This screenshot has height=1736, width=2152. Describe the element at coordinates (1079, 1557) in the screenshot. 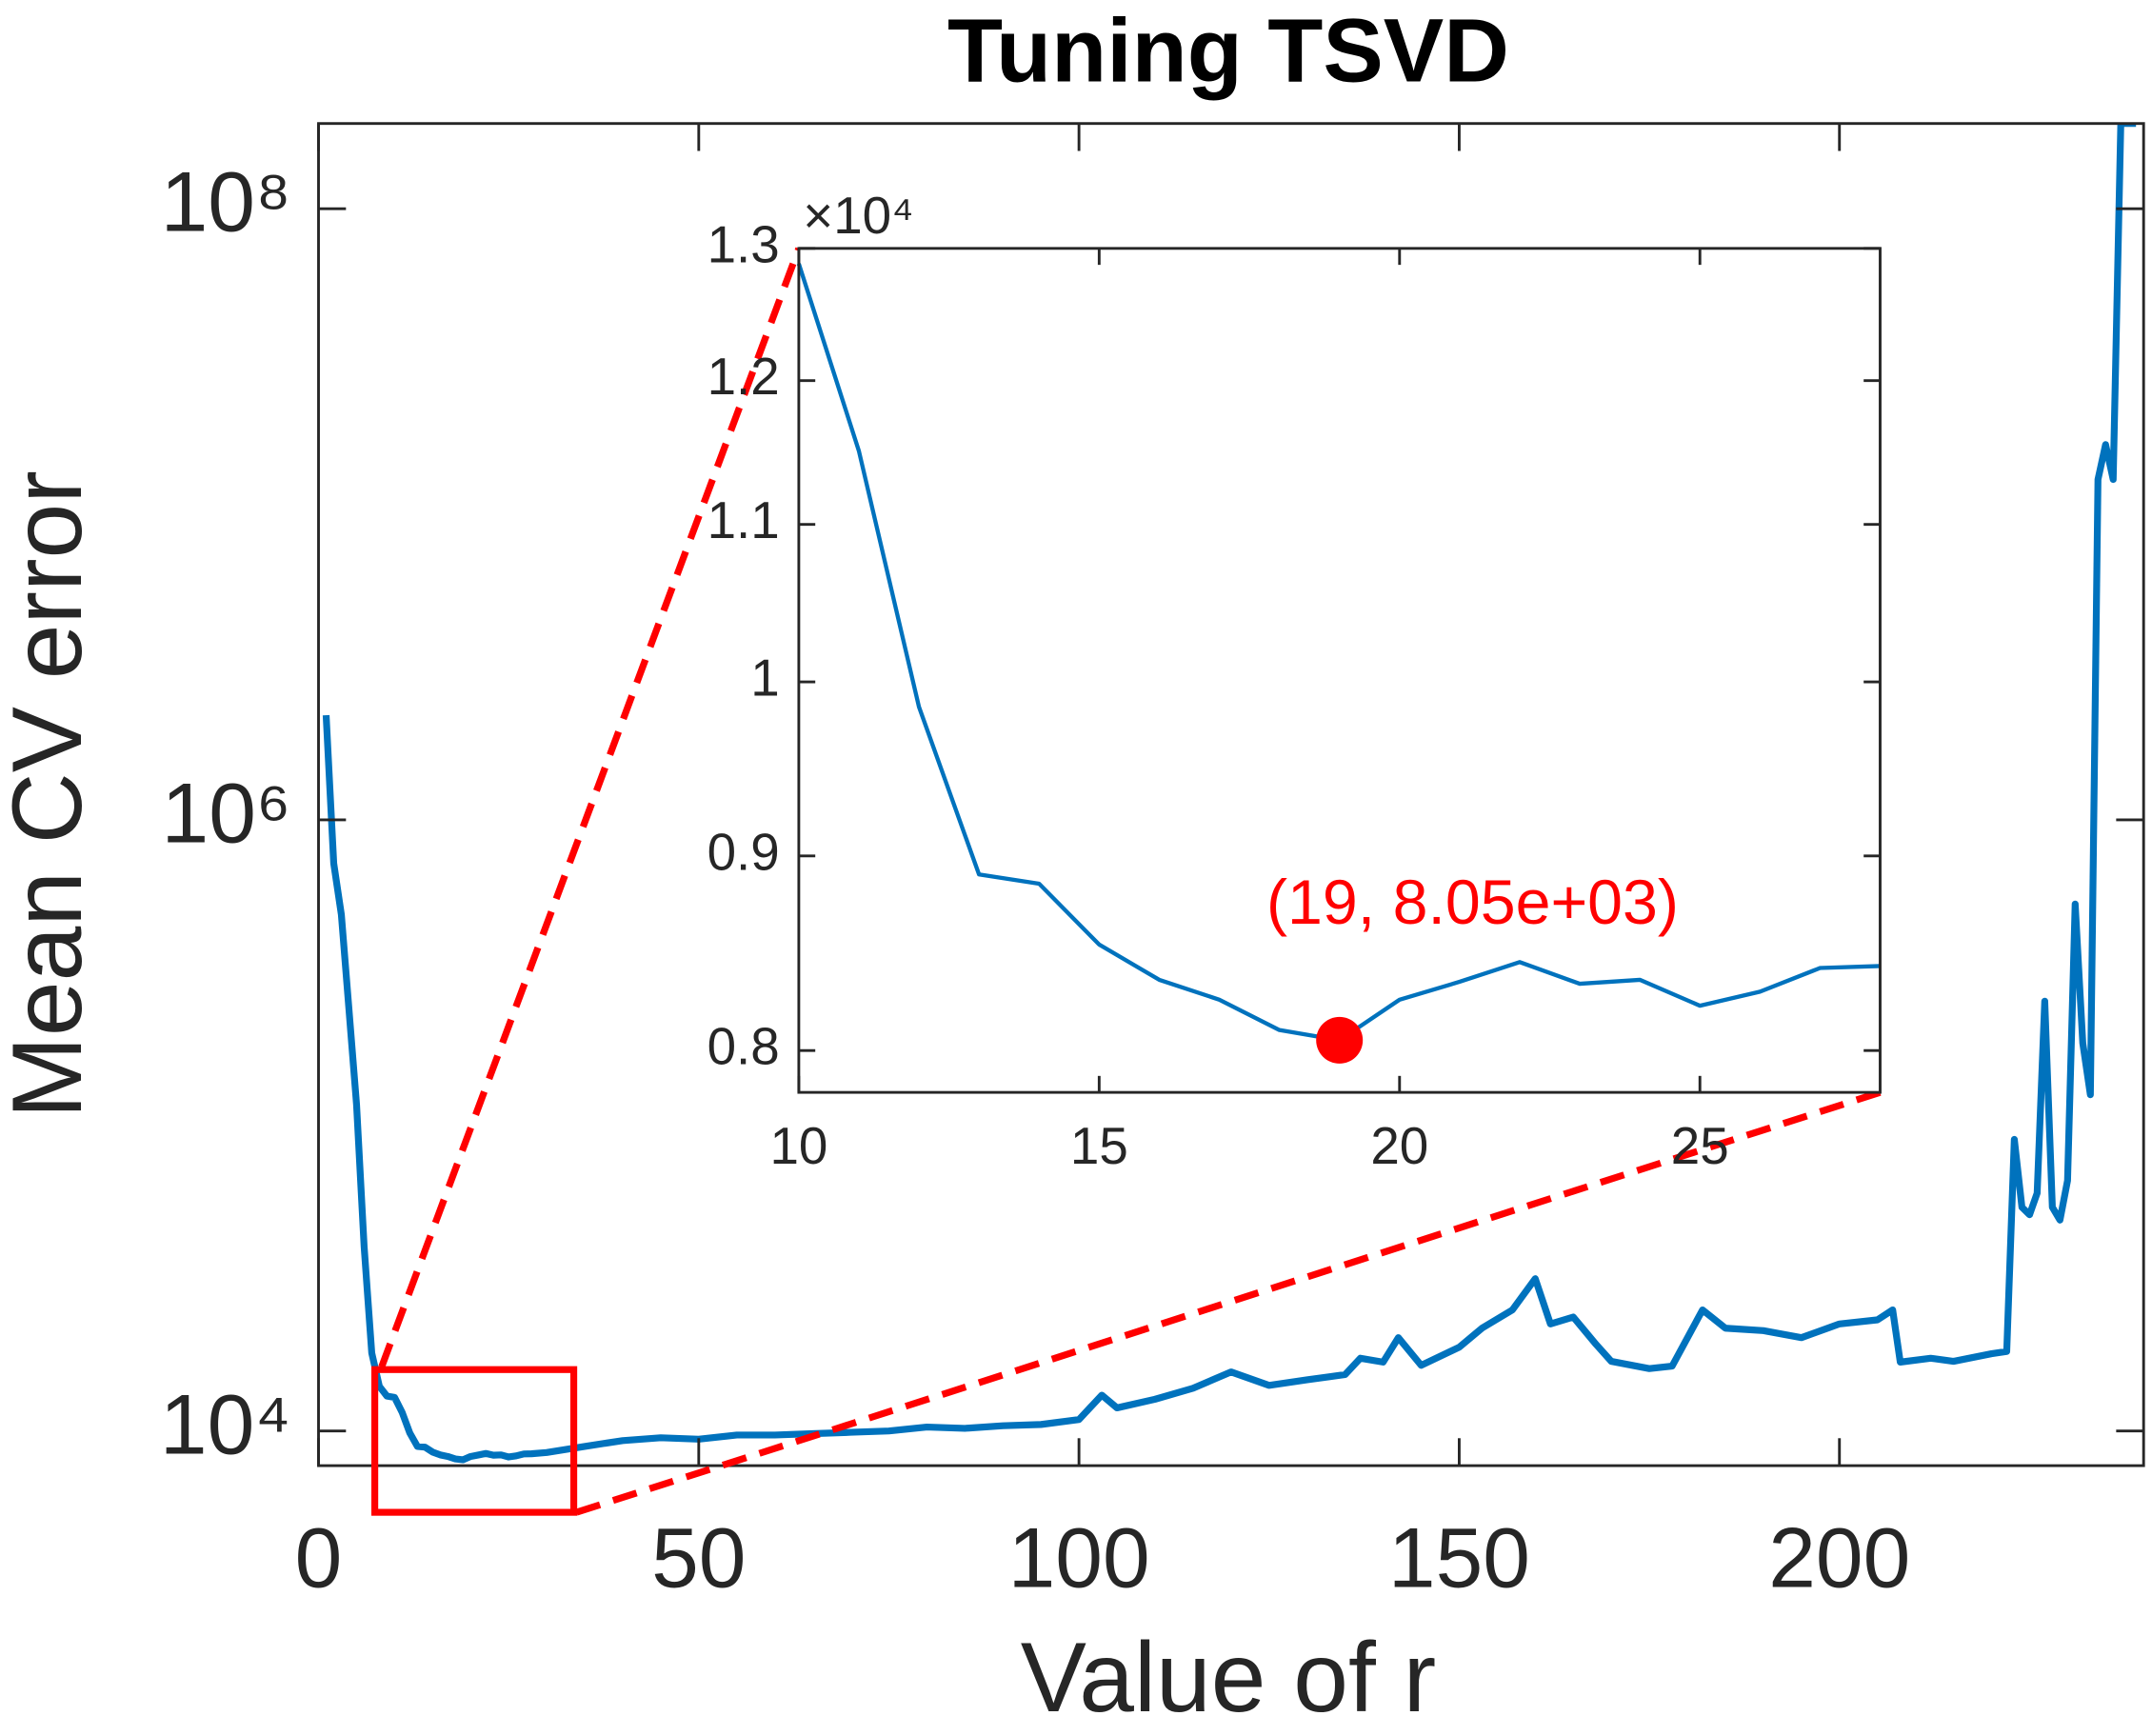

I see `x-tick-label: 100` at that location.